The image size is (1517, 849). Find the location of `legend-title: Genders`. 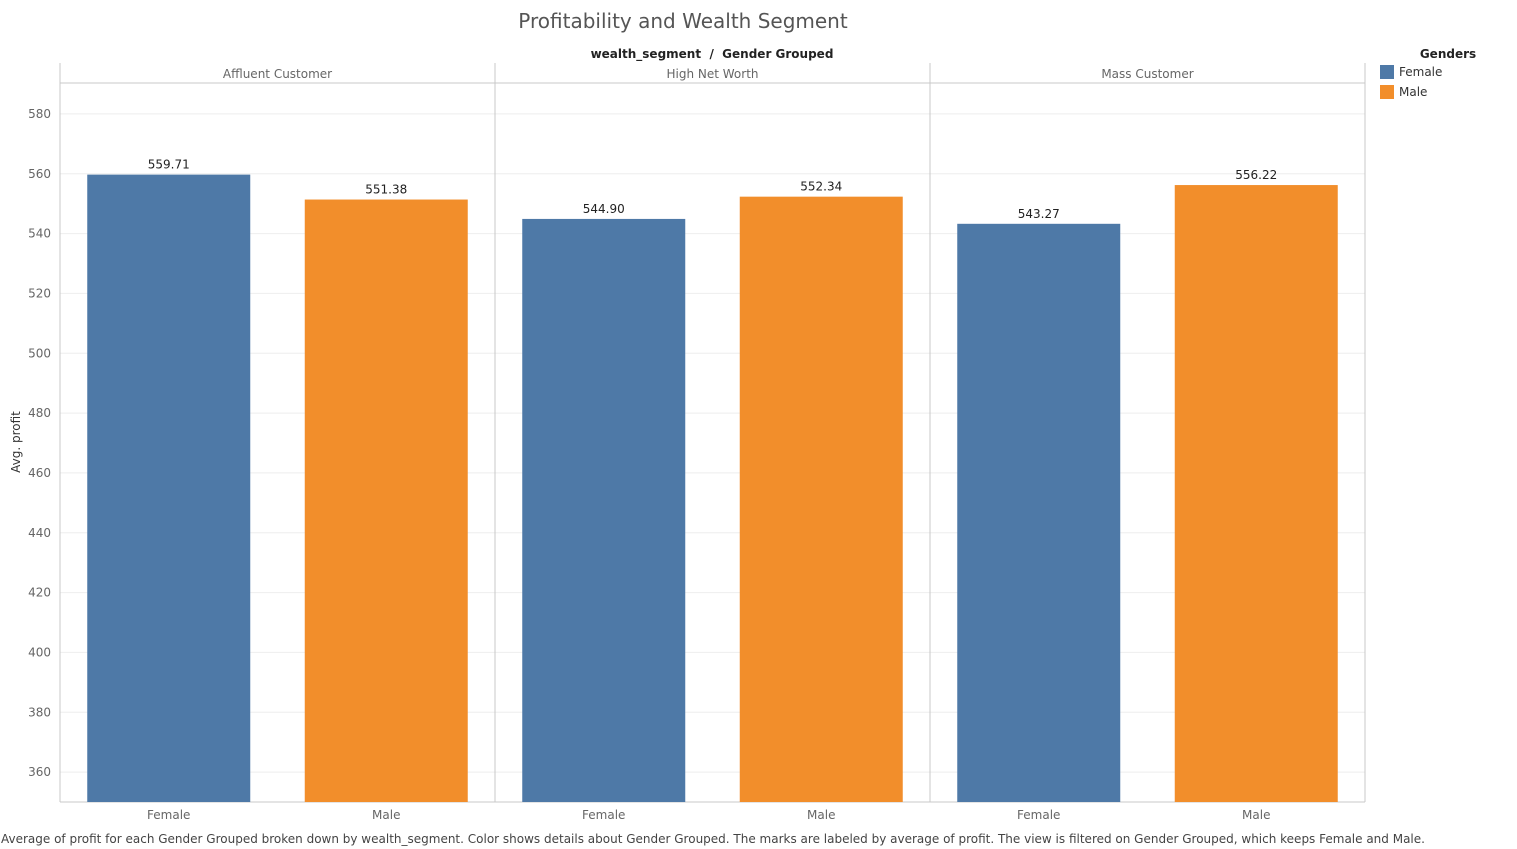

legend-title: Genders is located at coordinates (1448, 54).